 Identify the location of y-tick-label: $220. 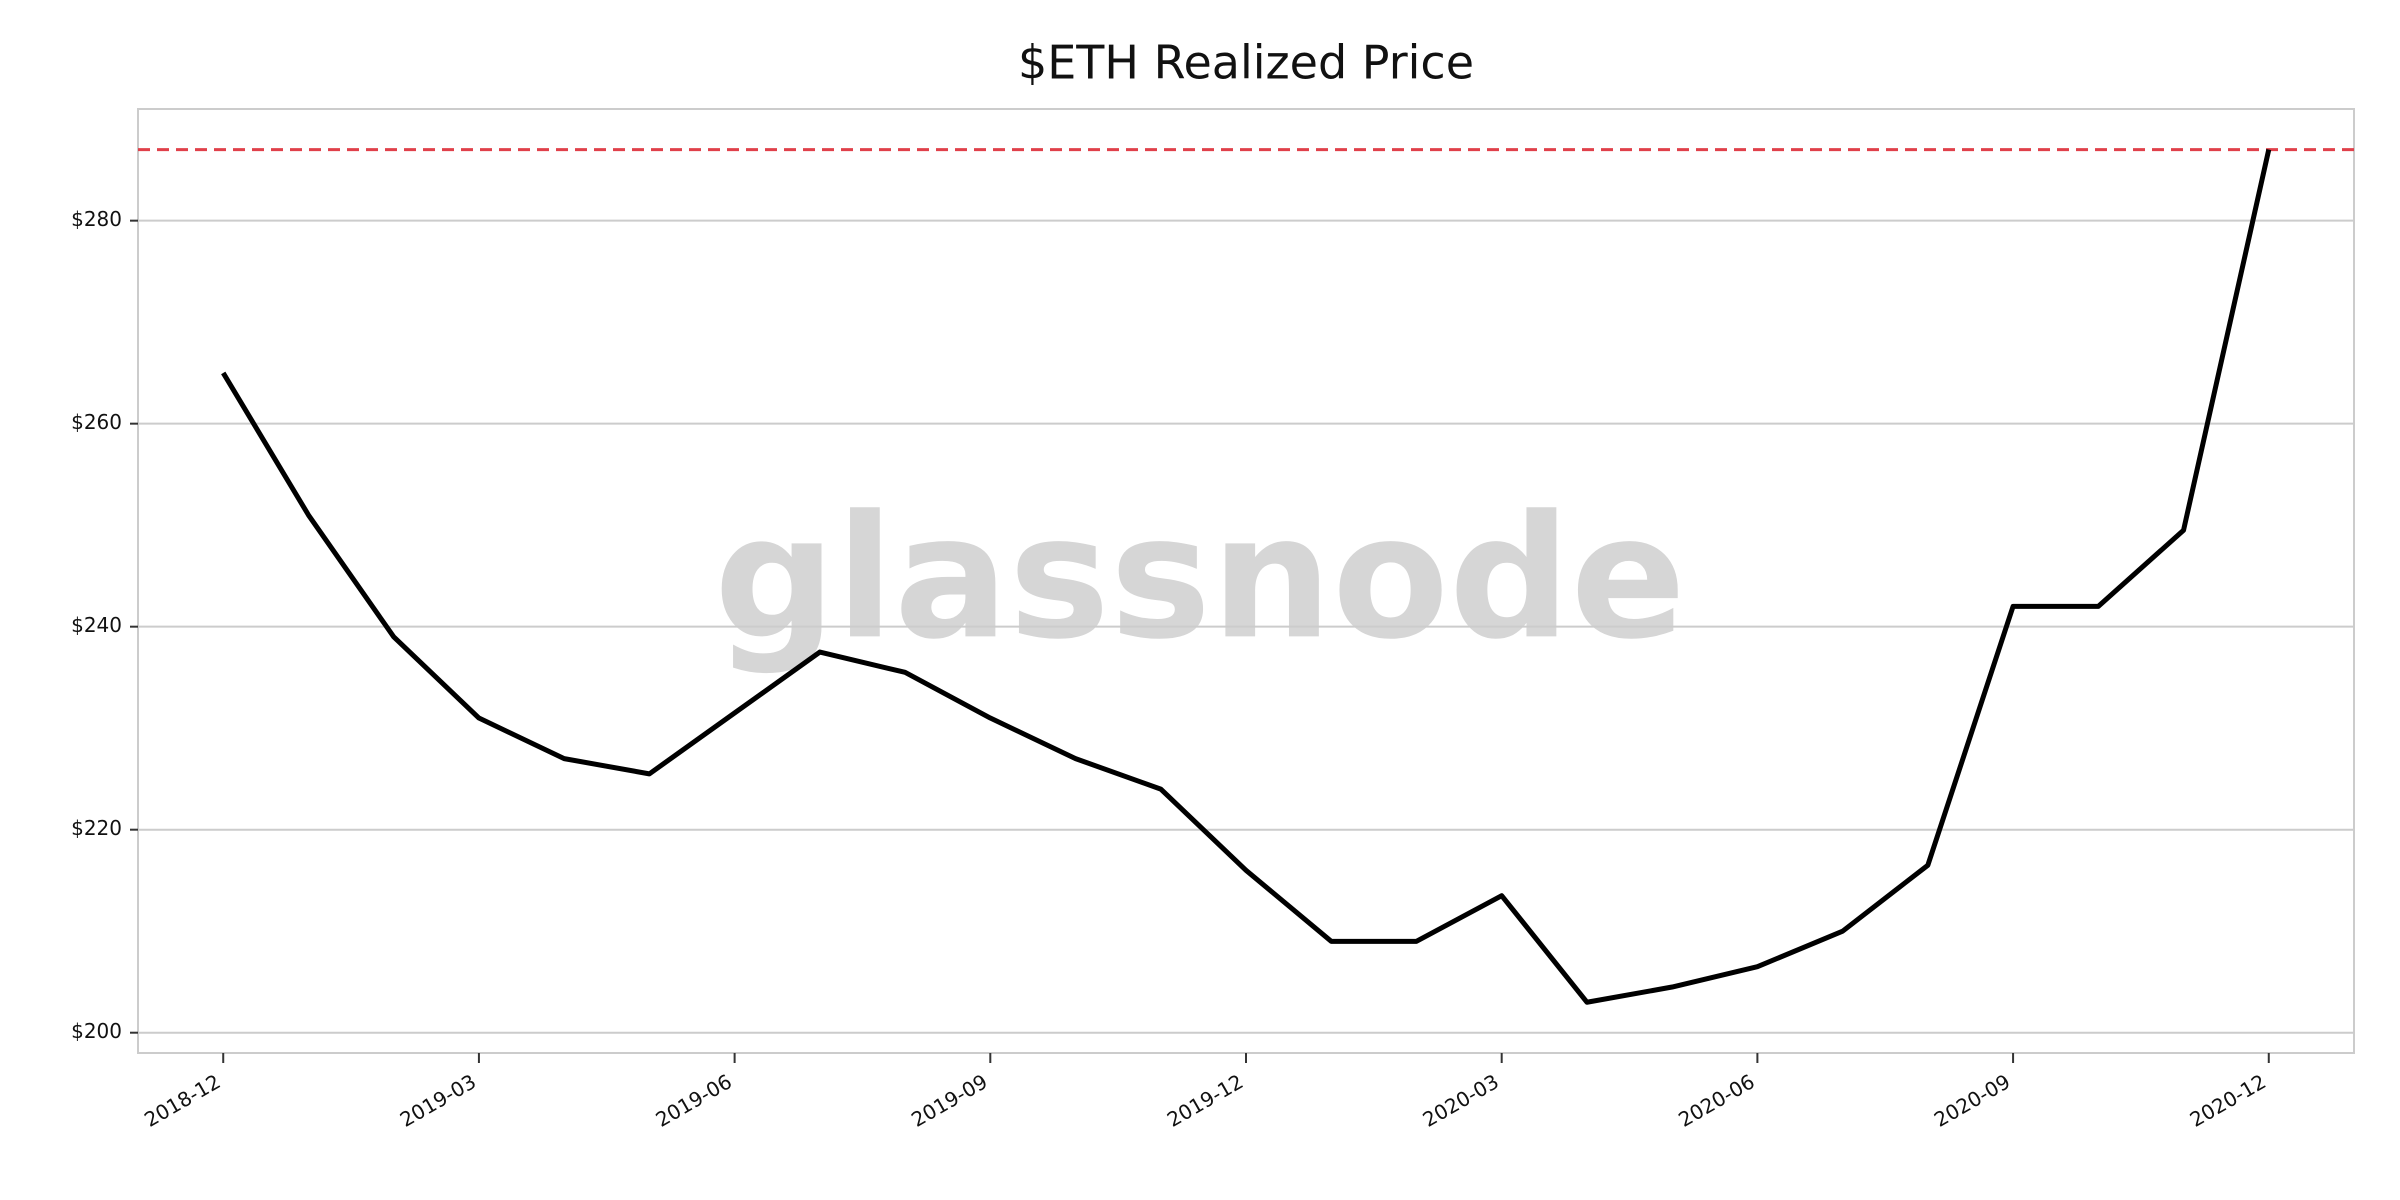
(96, 828).